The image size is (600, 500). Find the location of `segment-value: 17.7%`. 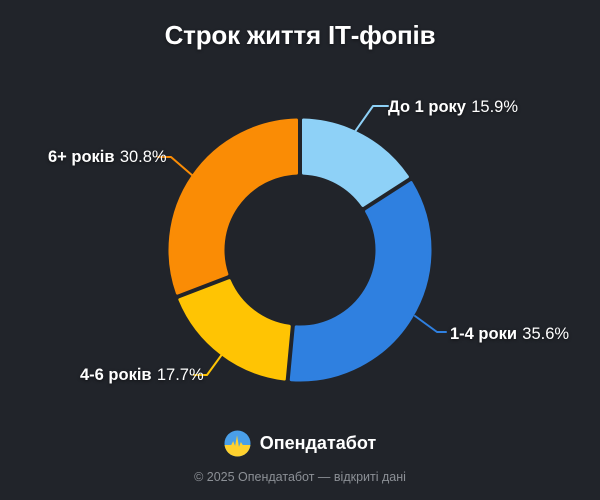

segment-value: 17.7% is located at coordinates (180, 375).